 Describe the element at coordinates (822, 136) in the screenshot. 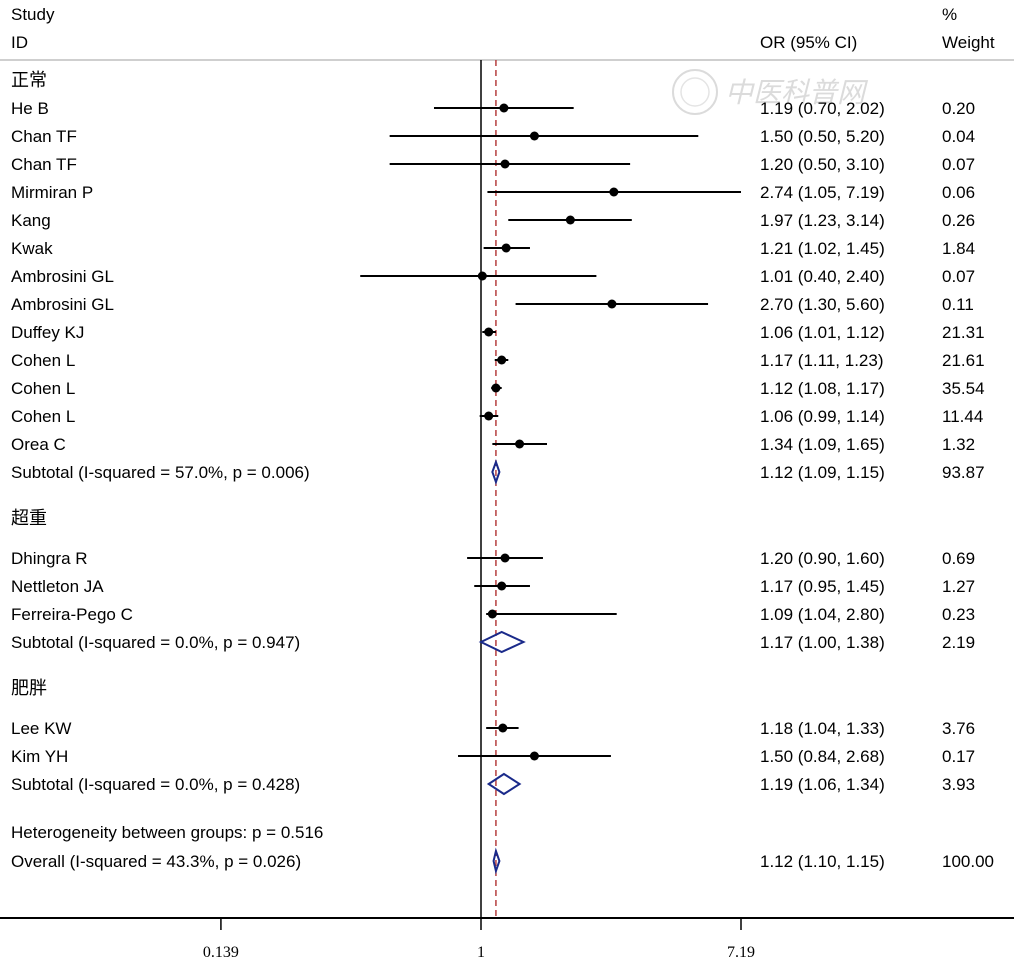

I see `or-ci-value: 1.50 (0.50, 5.20)` at that location.